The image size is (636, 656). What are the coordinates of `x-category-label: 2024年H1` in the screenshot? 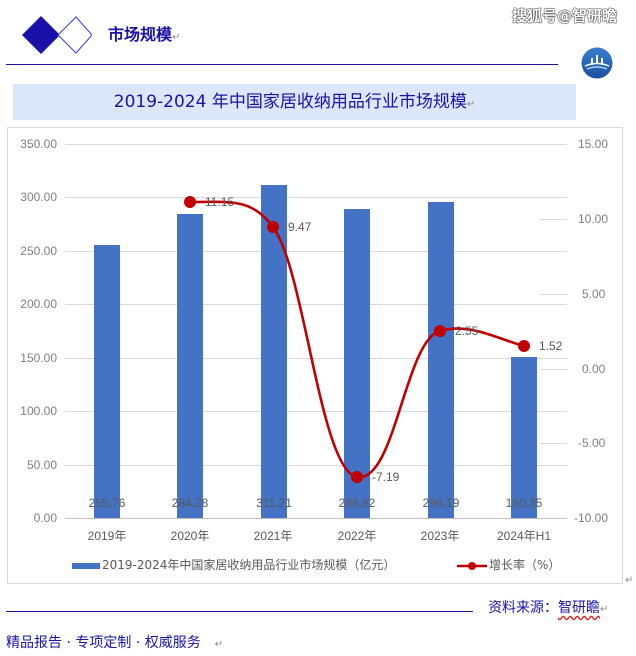 It's located at (524, 536).